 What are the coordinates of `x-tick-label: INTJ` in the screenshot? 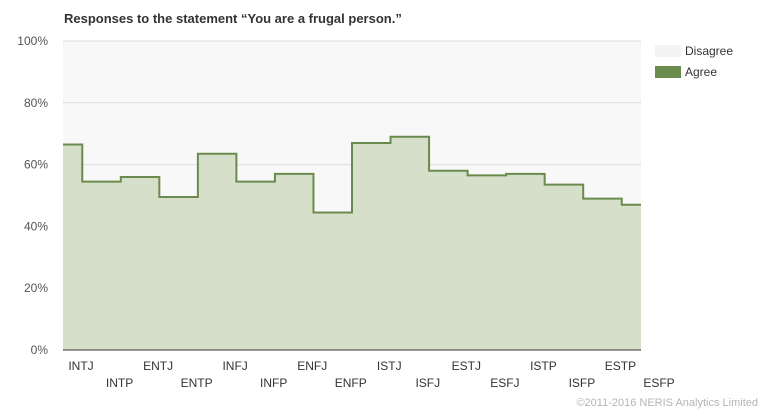 It's located at (80, 366).